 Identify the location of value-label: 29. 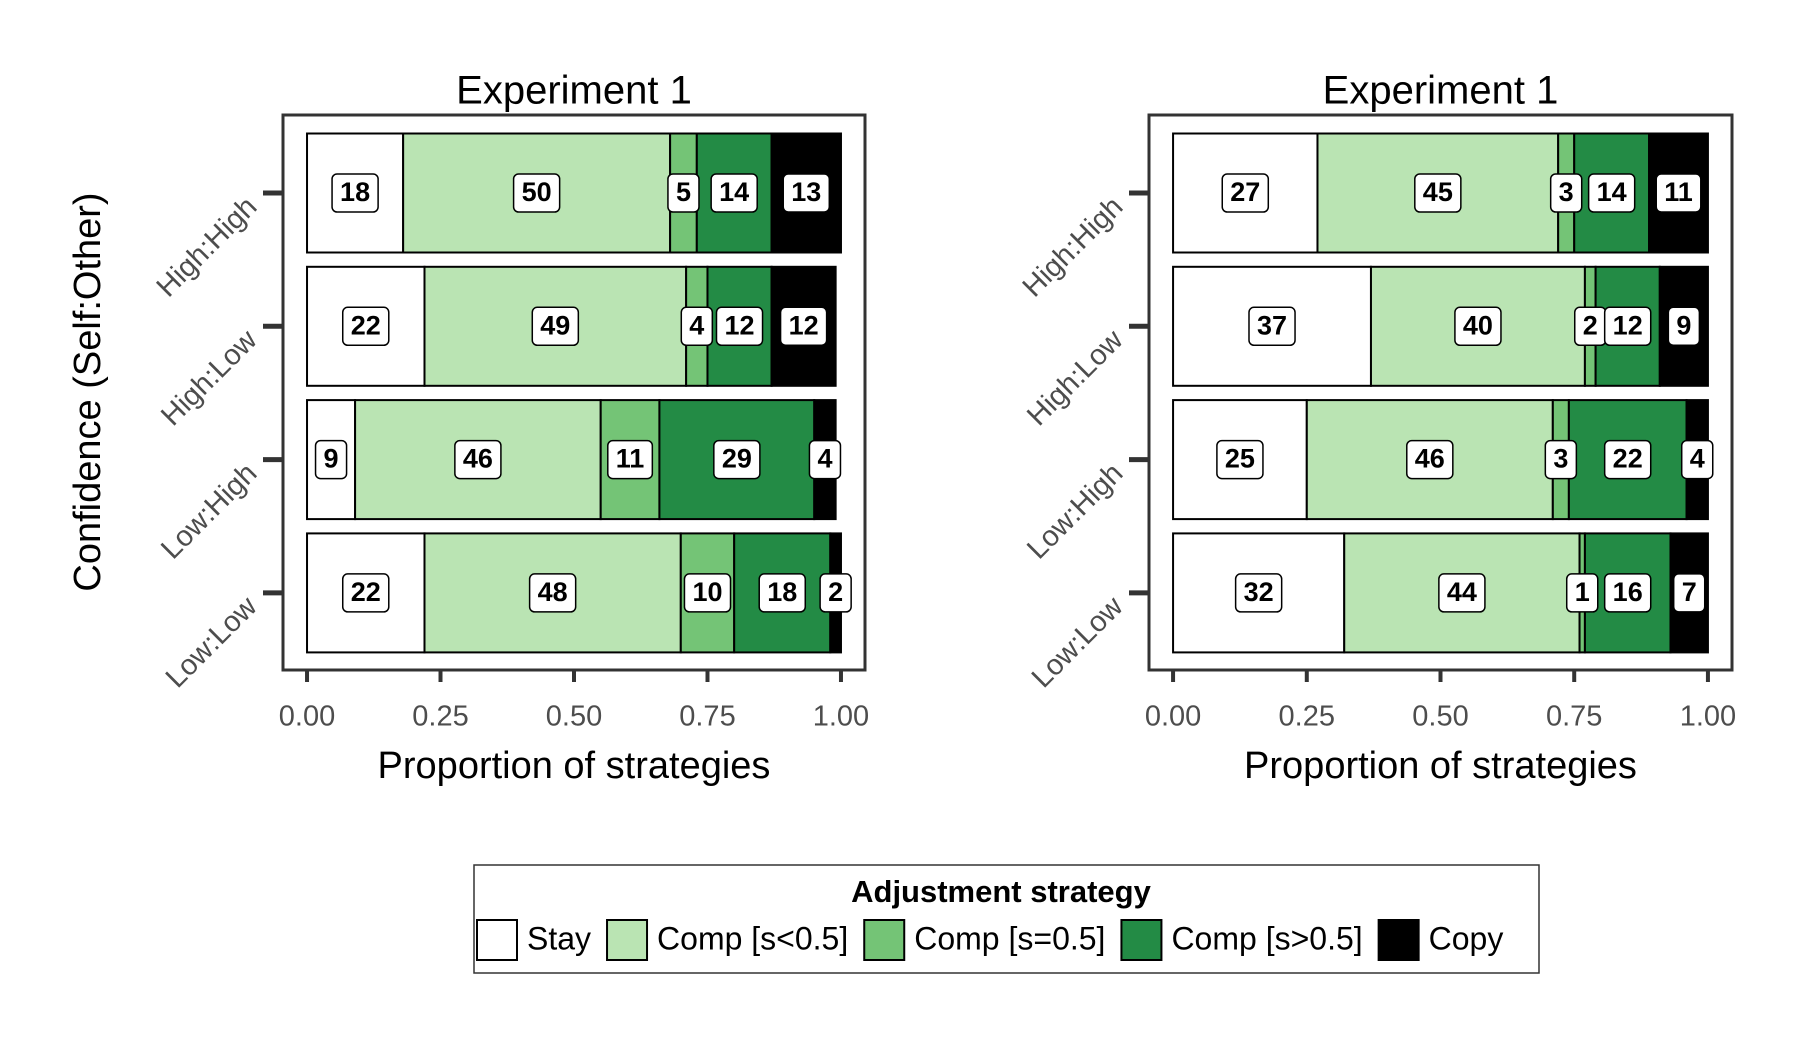
(737, 459).